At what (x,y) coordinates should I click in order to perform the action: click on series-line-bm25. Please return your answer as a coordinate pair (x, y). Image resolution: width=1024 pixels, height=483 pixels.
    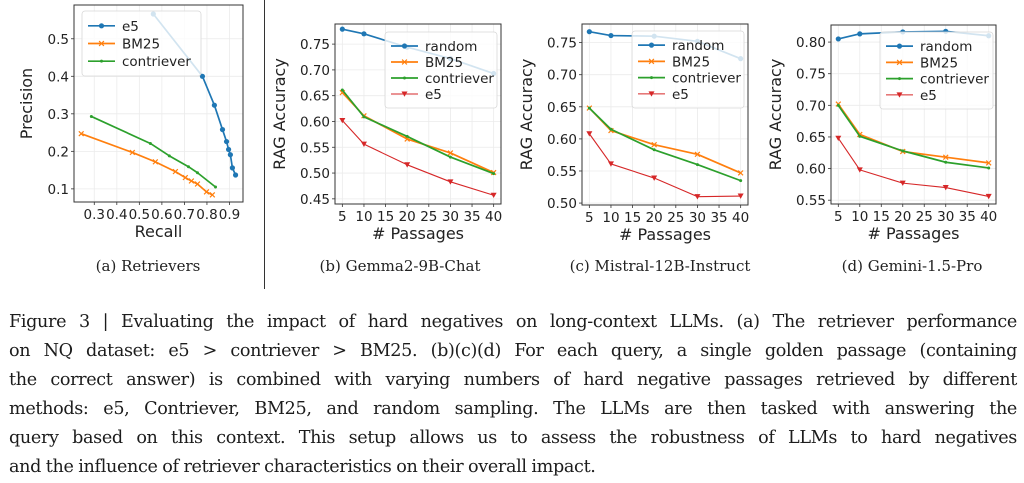
    Looking at the image, I should click on (146, 164).